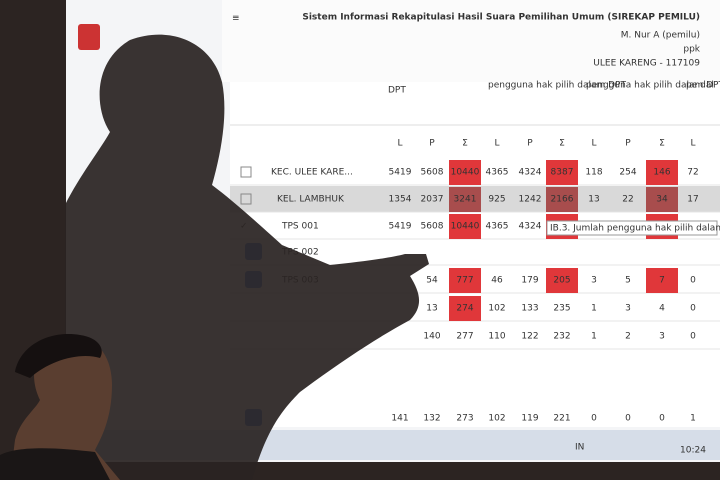 This screenshot has height=480, width=720. I want to click on column-group: pengguna hak pilih dalam DPT, so click(557, 86).